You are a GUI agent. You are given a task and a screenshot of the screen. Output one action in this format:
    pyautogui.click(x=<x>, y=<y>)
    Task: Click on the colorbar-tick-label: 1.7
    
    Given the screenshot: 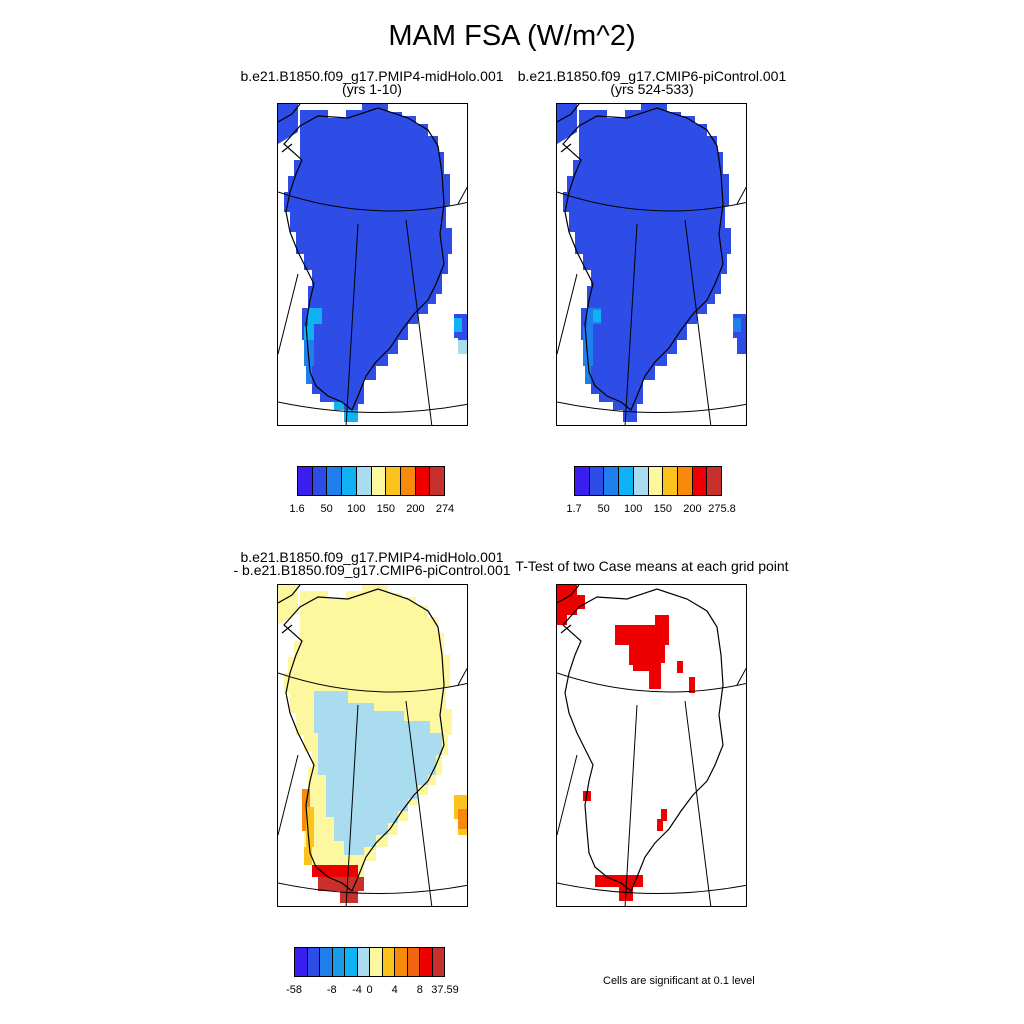 What is the action you would take?
    pyautogui.click(x=574, y=509)
    